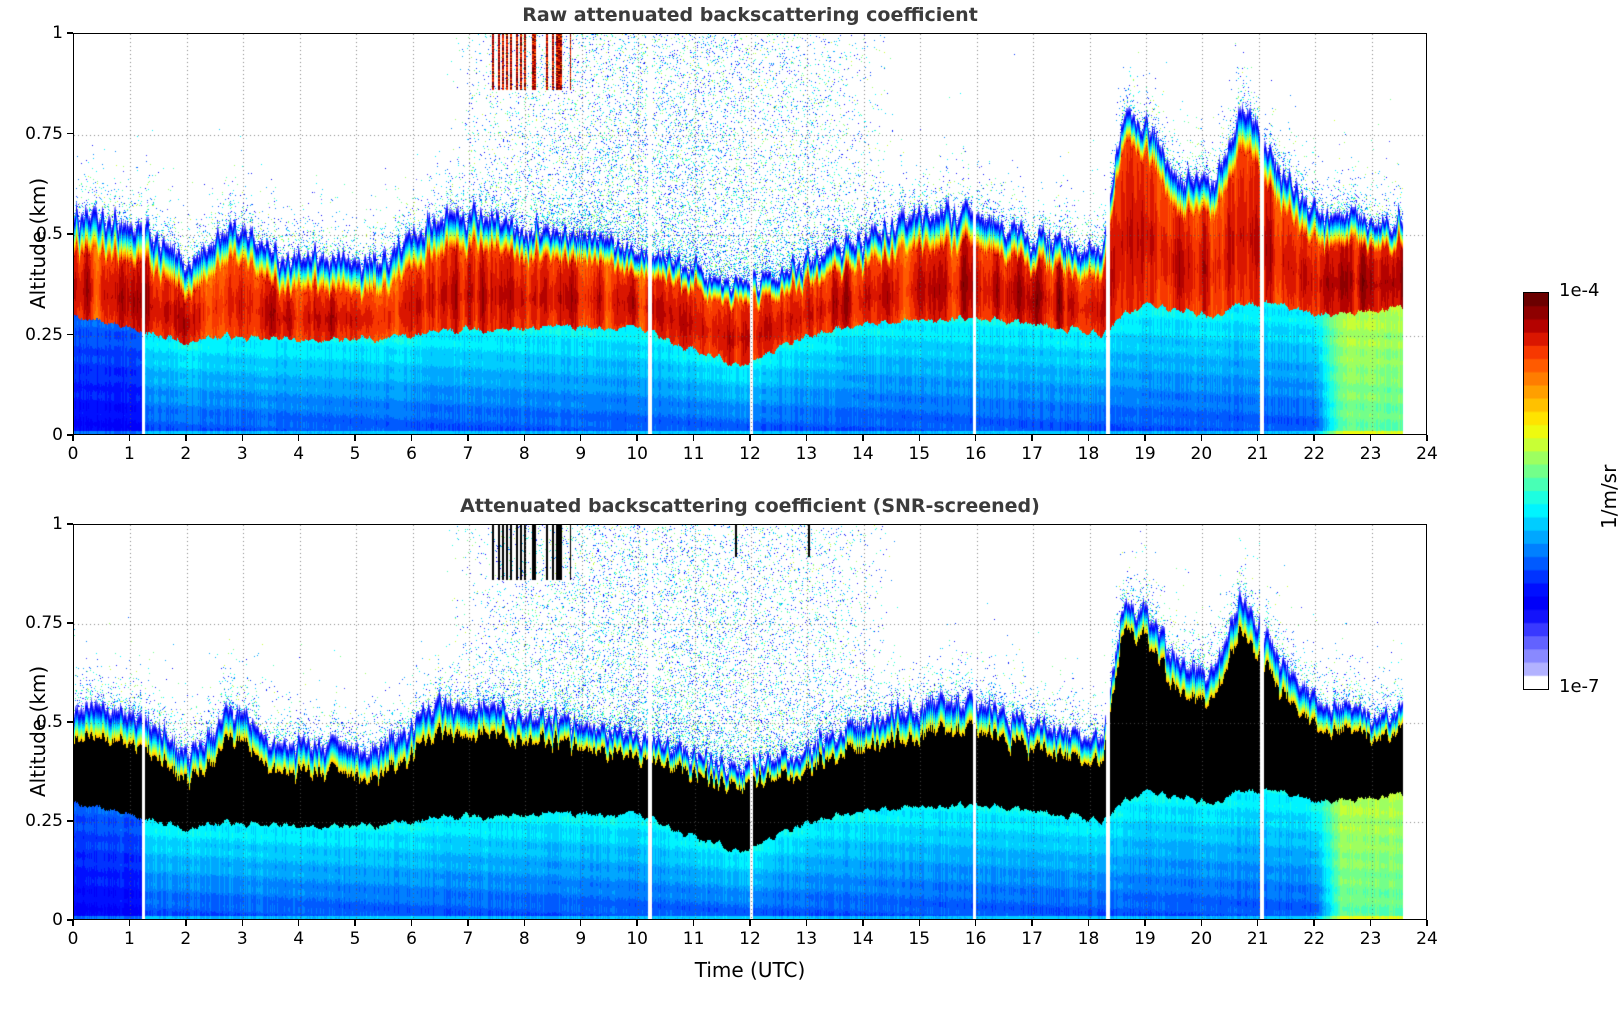 Image resolution: width=1621 pixels, height=1020 pixels. I want to click on y-axis-label-screened: Altitude (km), so click(38, 731).